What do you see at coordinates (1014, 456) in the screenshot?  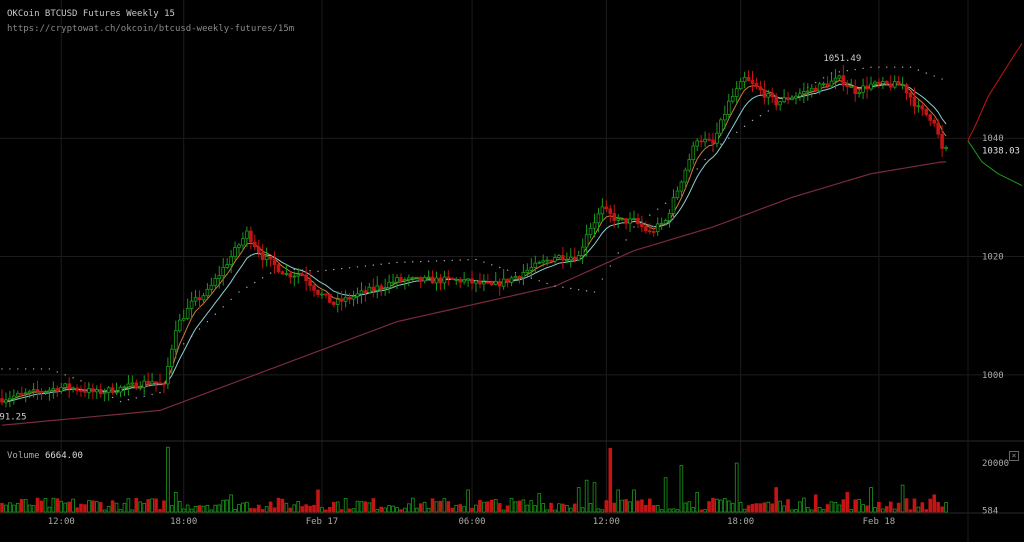 I see `close-volume-panel-button: ×` at bounding box center [1014, 456].